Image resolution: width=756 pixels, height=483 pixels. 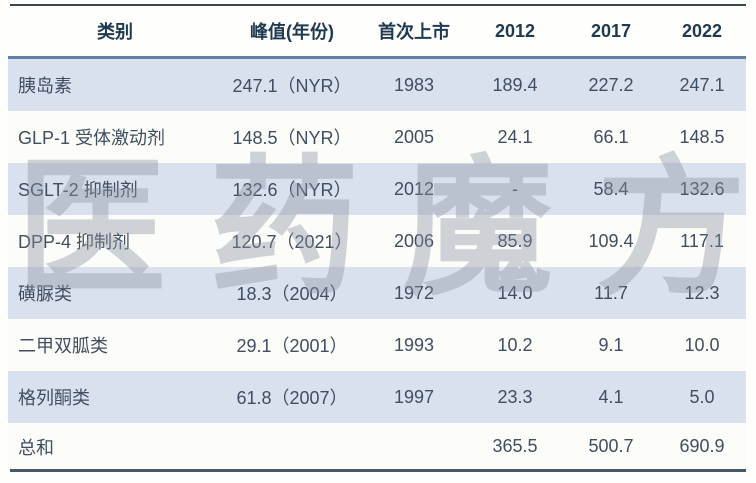 What do you see at coordinates (702, 189) in the screenshot?
I see `value-cell: 132.6` at bounding box center [702, 189].